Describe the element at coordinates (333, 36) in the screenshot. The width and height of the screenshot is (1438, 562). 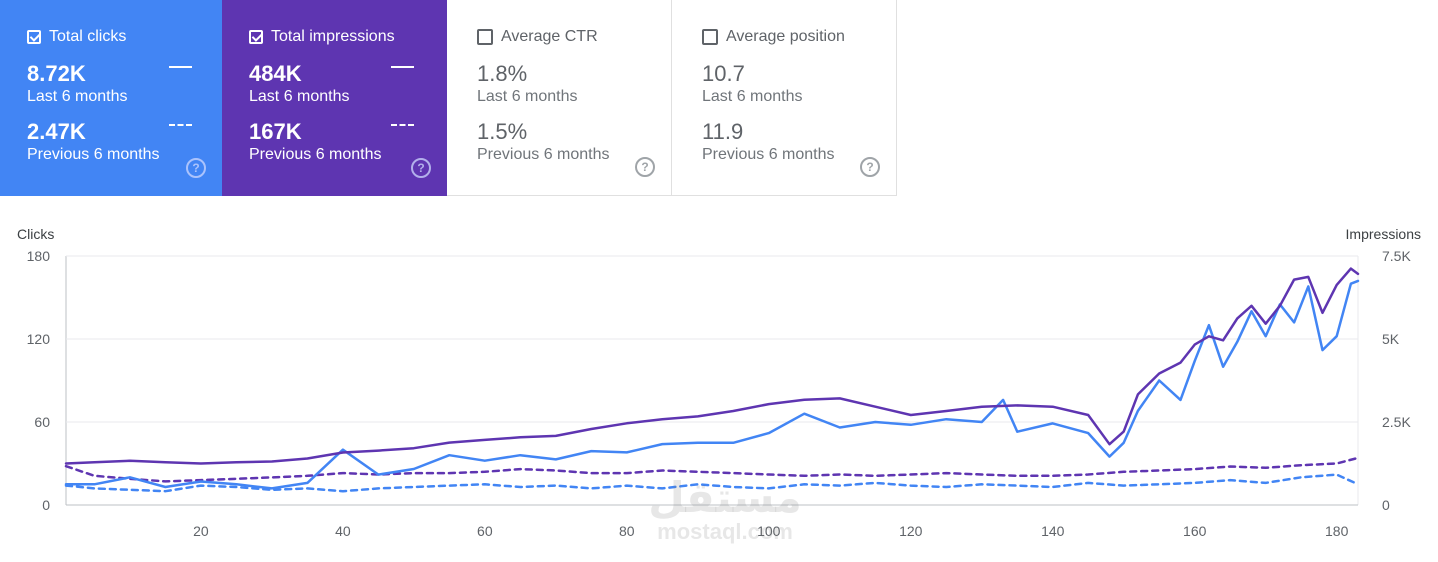
I see `total-impressions-label: Total impressions` at that location.